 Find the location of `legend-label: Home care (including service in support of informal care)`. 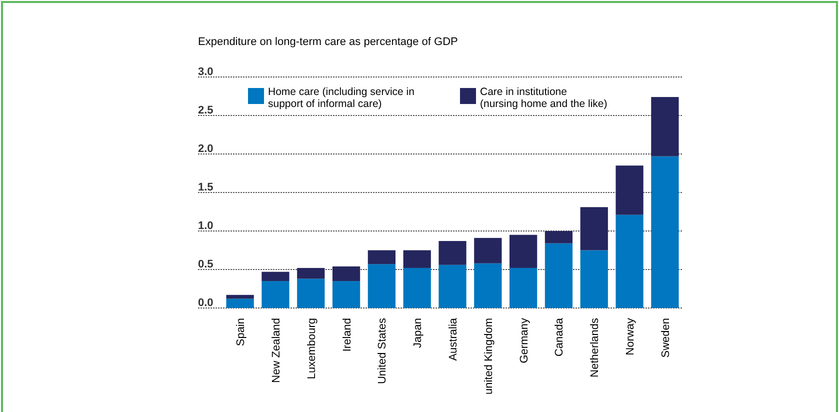

legend-label: Home care (including service in support of informal care) is located at coordinates (341, 98).